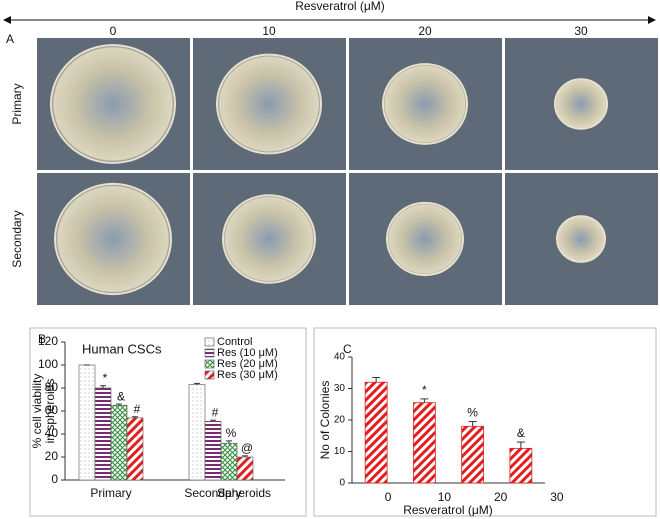  Describe the element at coordinates (42, 339) in the screenshot. I see `panel-label: B` at that location.